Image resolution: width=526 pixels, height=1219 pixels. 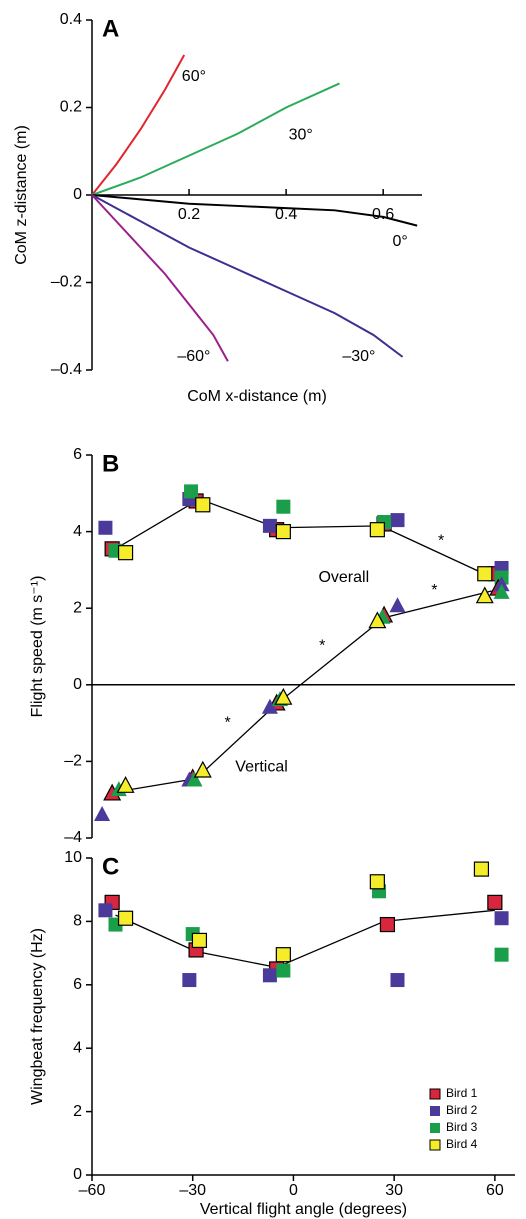 What do you see at coordinates (66, 282) in the screenshot?
I see `y-tick-label: –0.2` at bounding box center [66, 282].